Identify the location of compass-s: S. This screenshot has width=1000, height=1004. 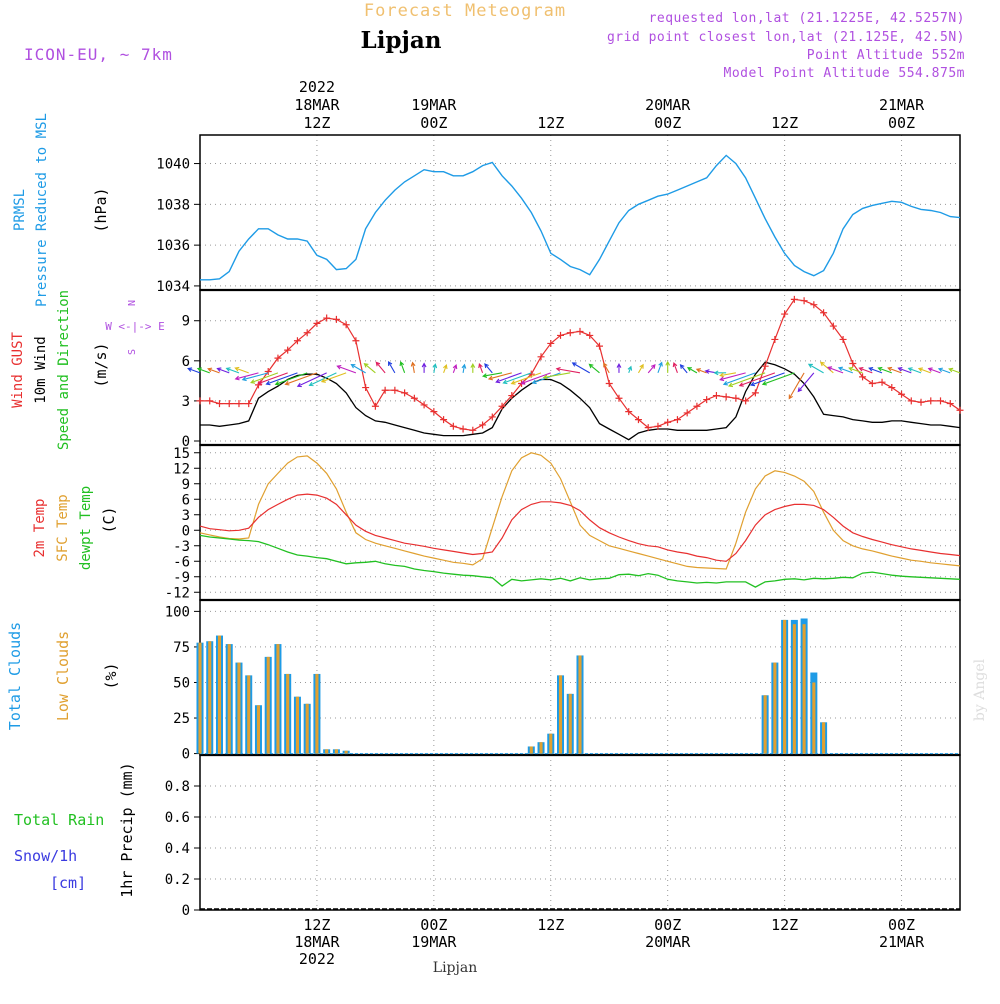
(132, 352).